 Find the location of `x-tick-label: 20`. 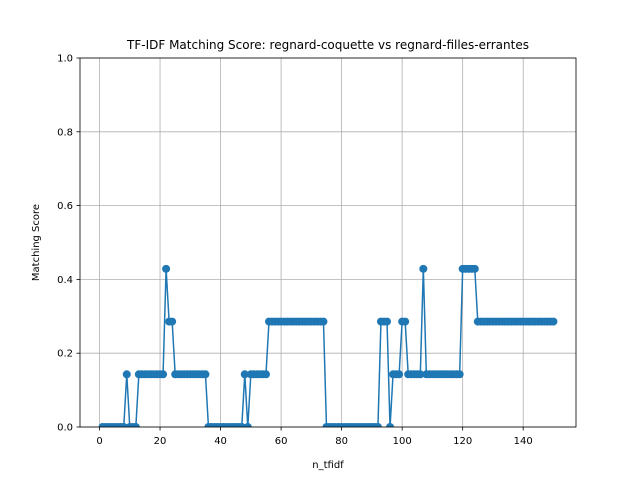

x-tick-label: 20 is located at coordinates (160, 441).